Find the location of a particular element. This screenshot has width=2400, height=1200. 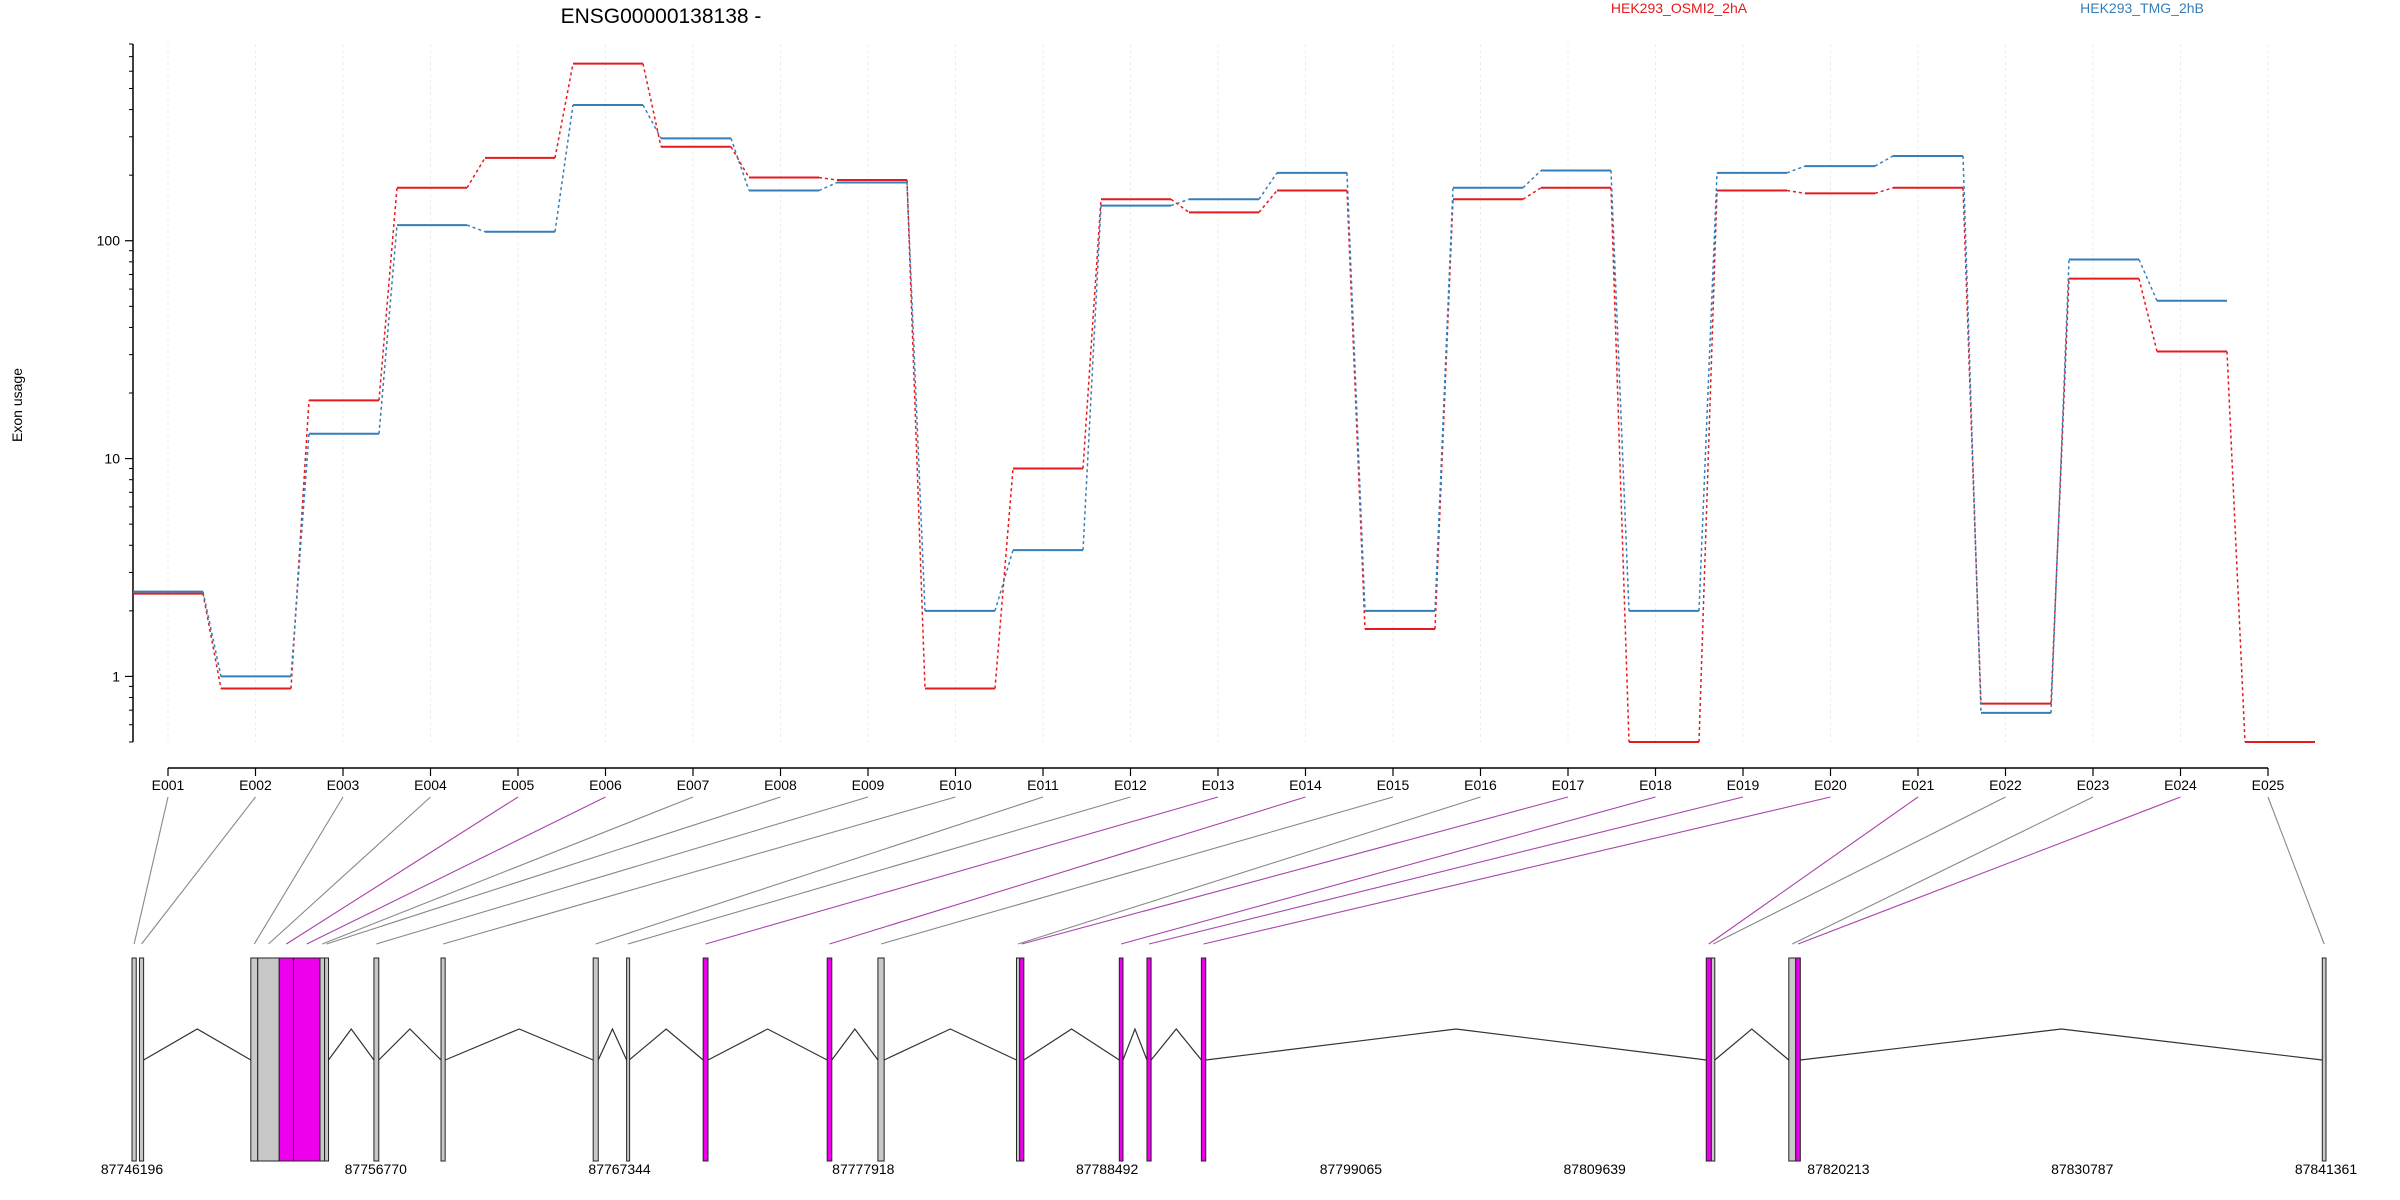

exon-connector-E018 is located at coordinates (1388, 870).